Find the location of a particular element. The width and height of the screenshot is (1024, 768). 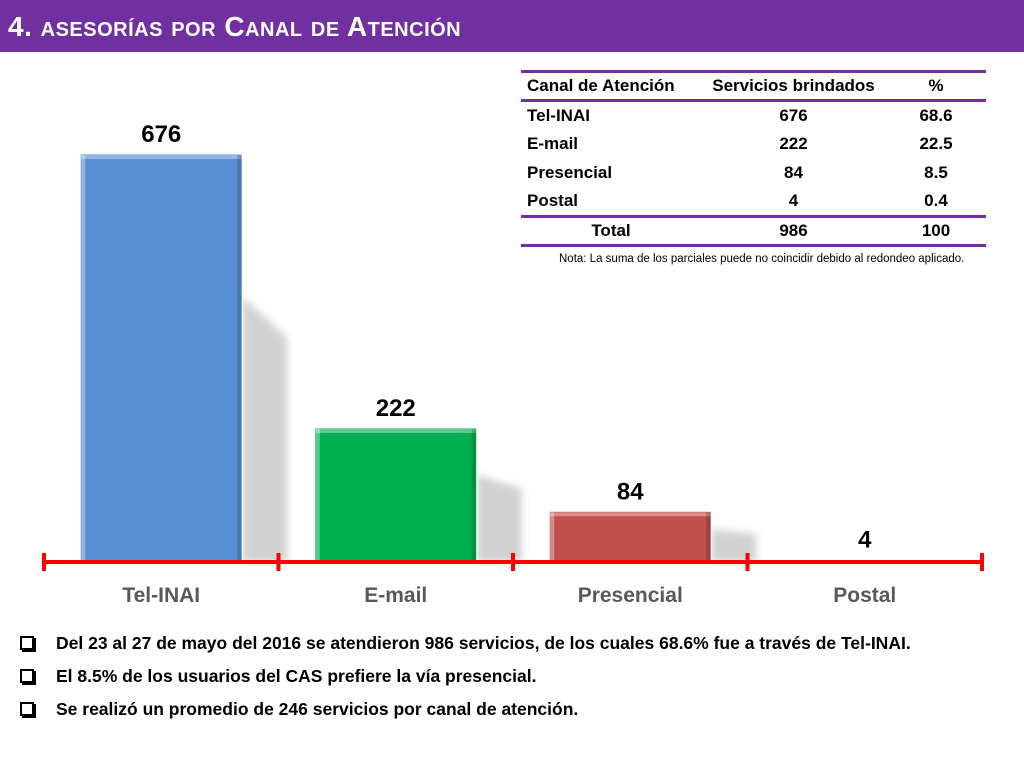

data-label: 4 is located at coordinates (865, 540).